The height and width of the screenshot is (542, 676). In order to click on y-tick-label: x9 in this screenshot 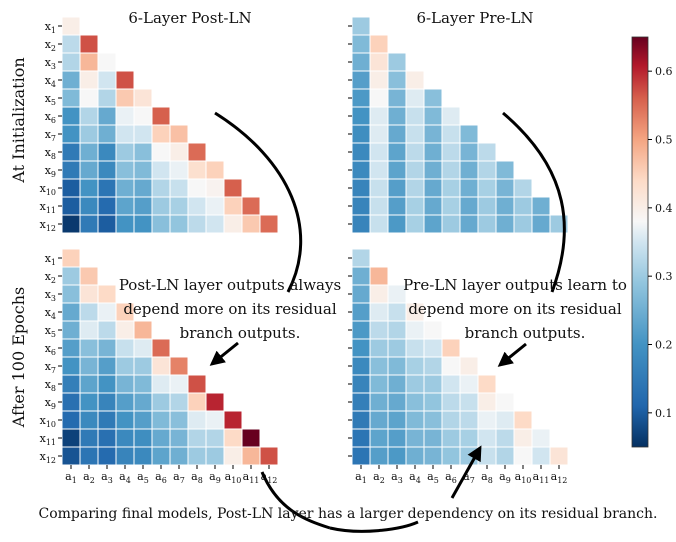, I will do `click(50, 171)`.